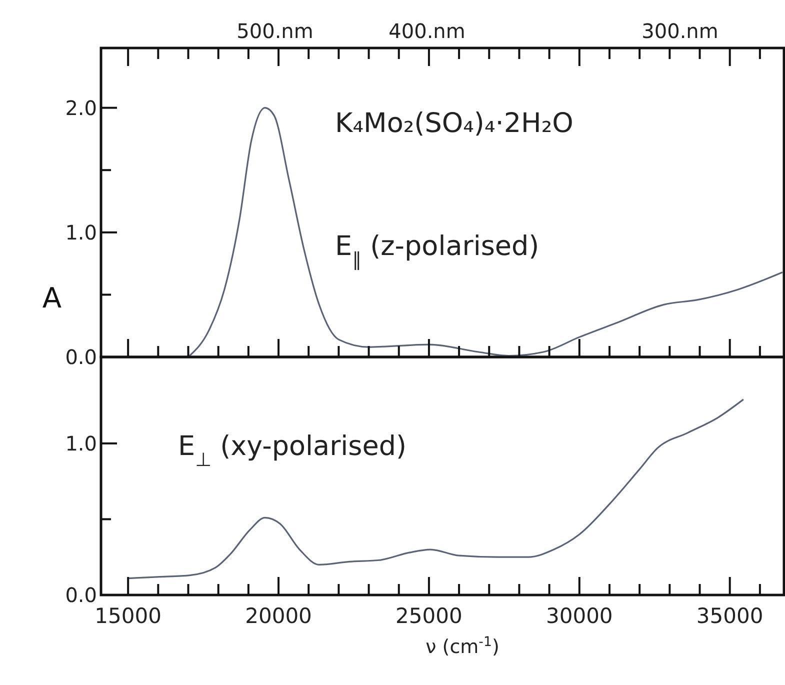 Image resolution: width=785 pixels, height=685 pixels. Describe the element at coordinates (429, 616) in the screenshot. I see `x-tick-label: 25000` at that location.